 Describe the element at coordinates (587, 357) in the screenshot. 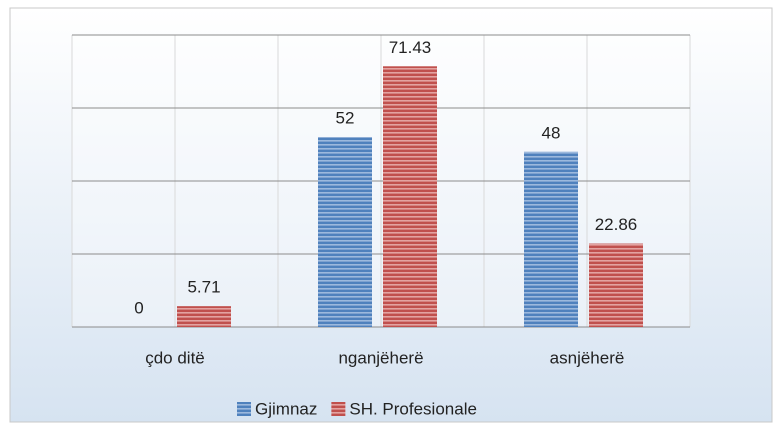

I see `x-tick-label: asnjëherë` at that location.